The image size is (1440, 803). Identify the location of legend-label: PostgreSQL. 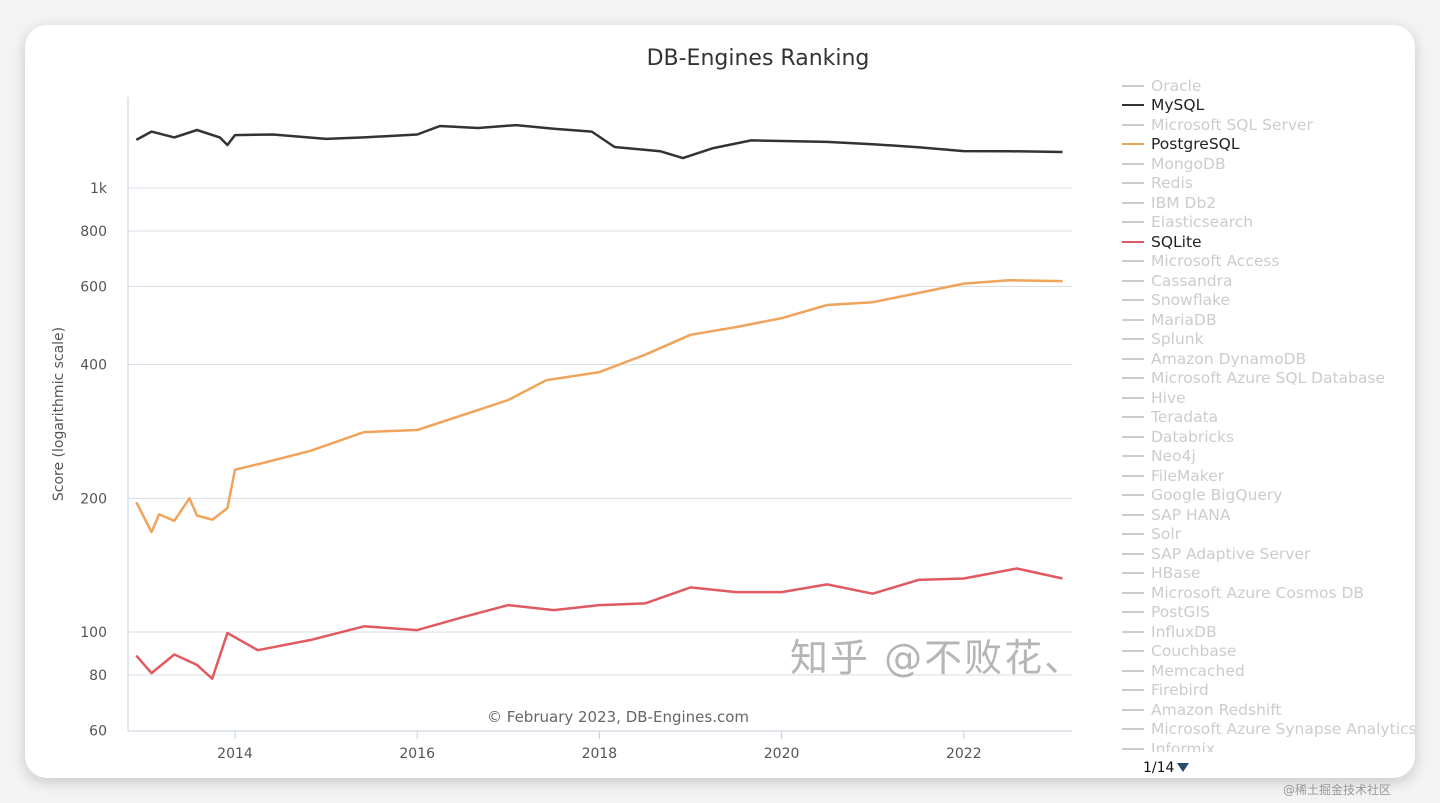
(1195, 144).